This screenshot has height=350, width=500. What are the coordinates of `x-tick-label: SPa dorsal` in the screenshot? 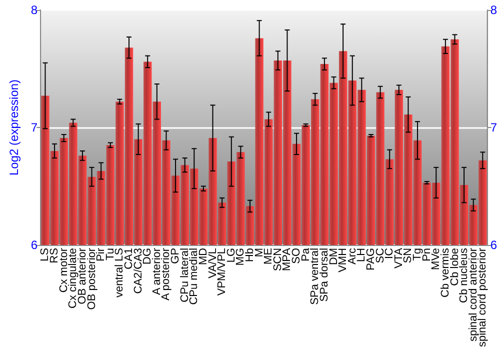 It's located at (324, 275).